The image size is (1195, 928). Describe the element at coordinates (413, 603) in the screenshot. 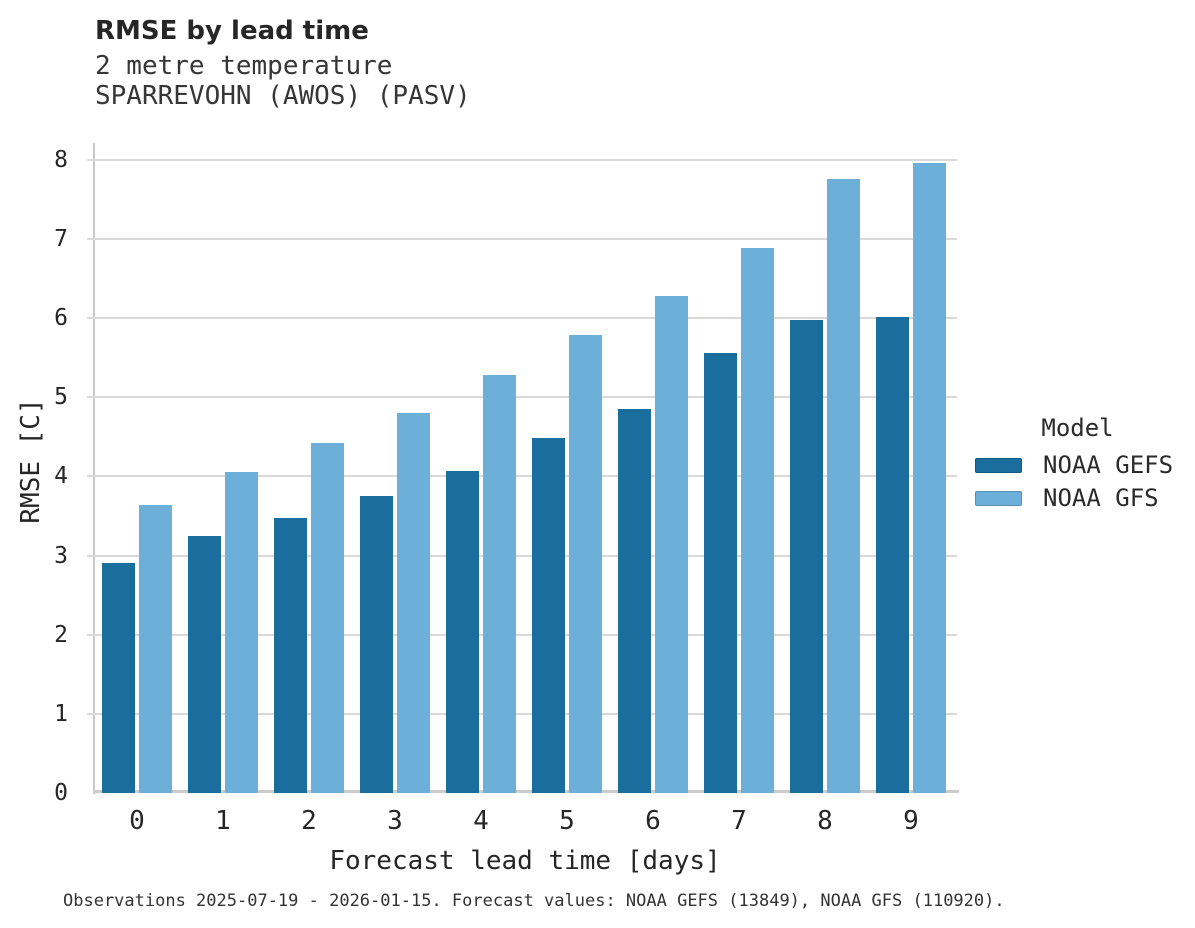

I see `bar-noaa-gfs-day3` at that location.